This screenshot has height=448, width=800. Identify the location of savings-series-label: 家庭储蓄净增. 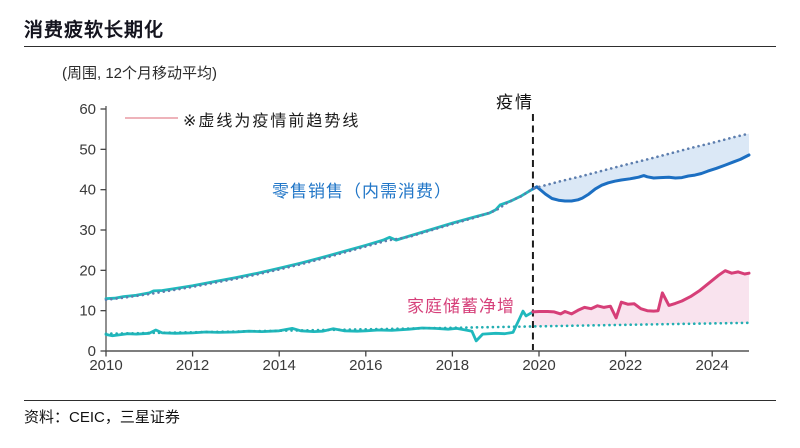
(461, 306).